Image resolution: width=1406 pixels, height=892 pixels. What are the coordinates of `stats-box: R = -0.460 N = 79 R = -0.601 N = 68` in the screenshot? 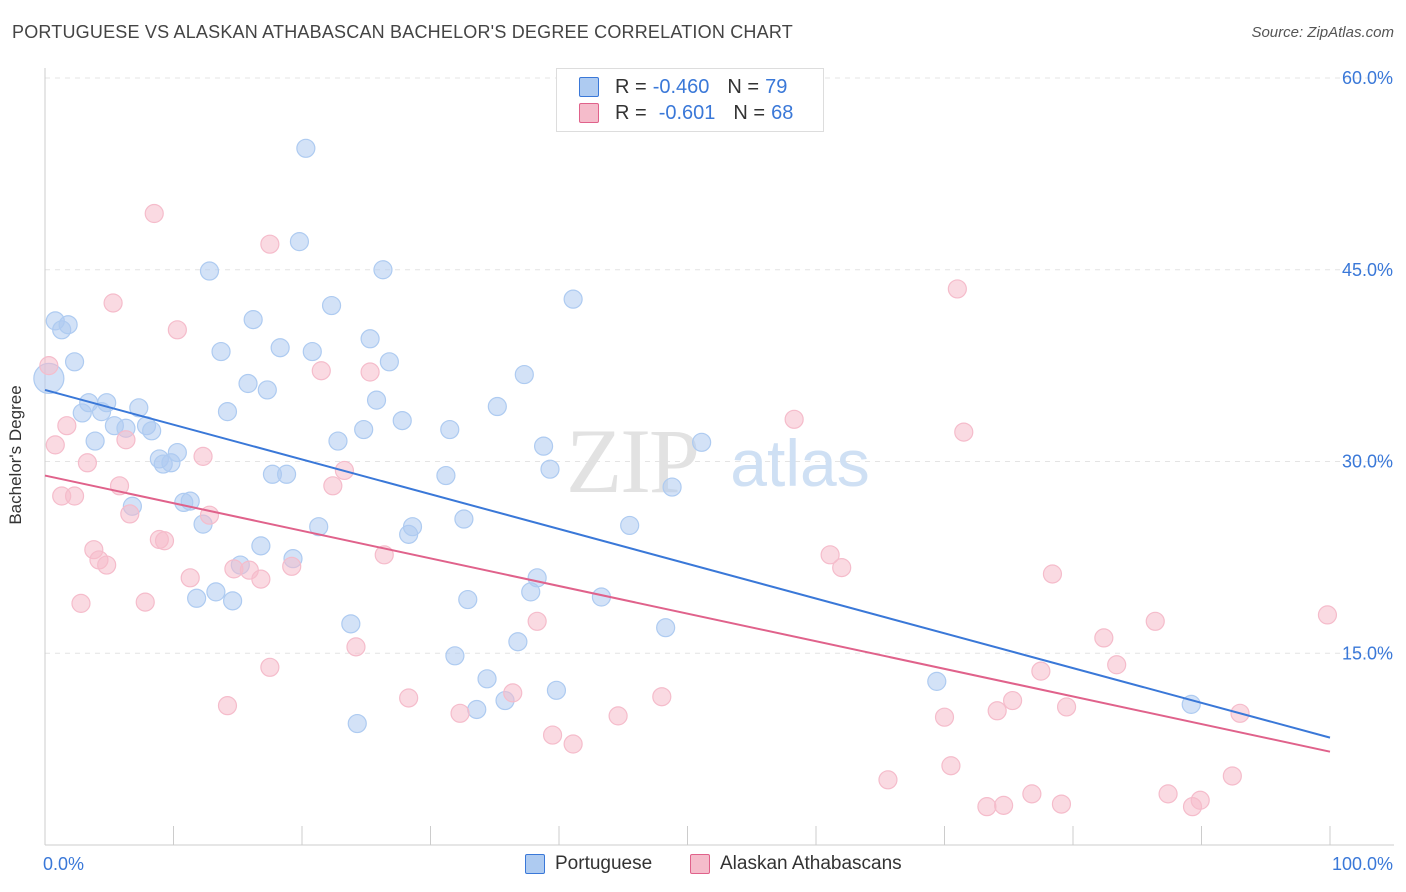 It's located at (690, 100).